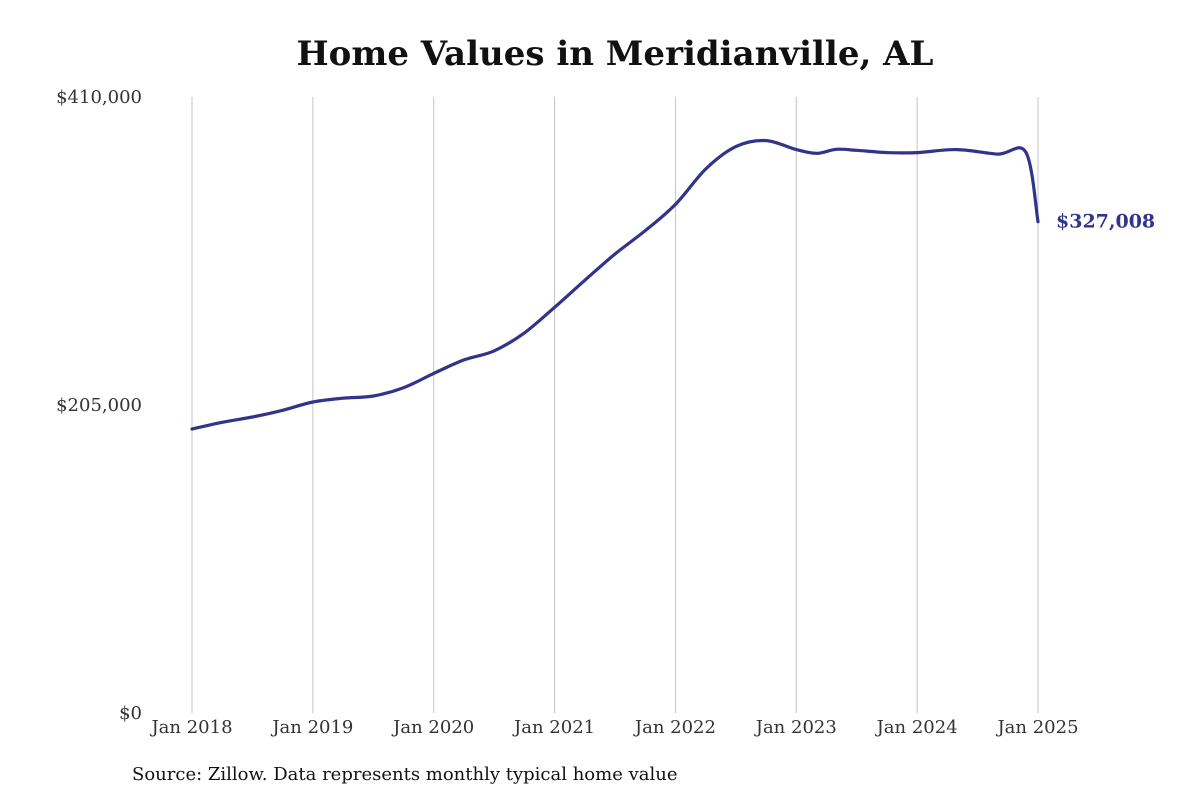 Image resolution: width=1200 pixels, height=800 pixels. I want to click on x-tick-label: Jan 2020, so click(432, 727).